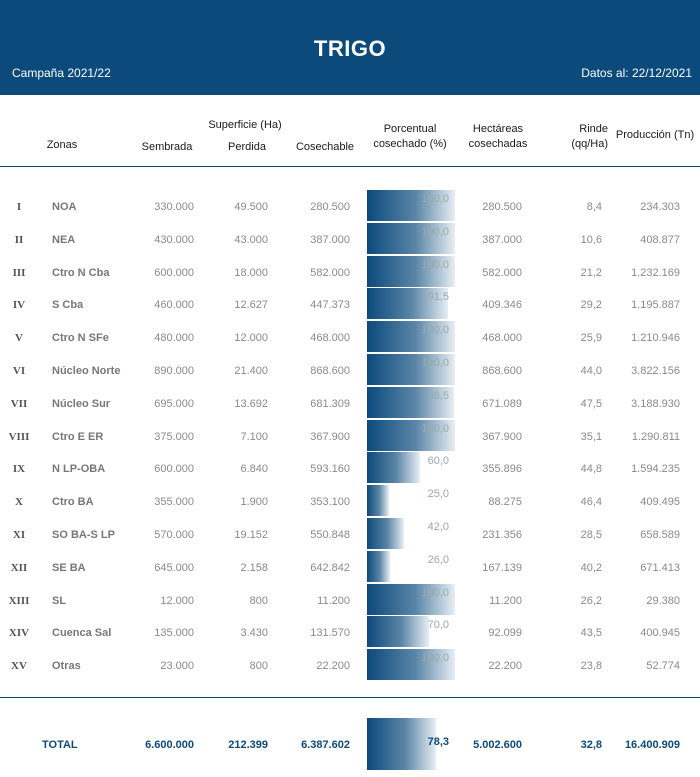 Image resolution: width=700 pixels, height=777 pixels. I want to click on row-zona: NOA, so click(64, 207).